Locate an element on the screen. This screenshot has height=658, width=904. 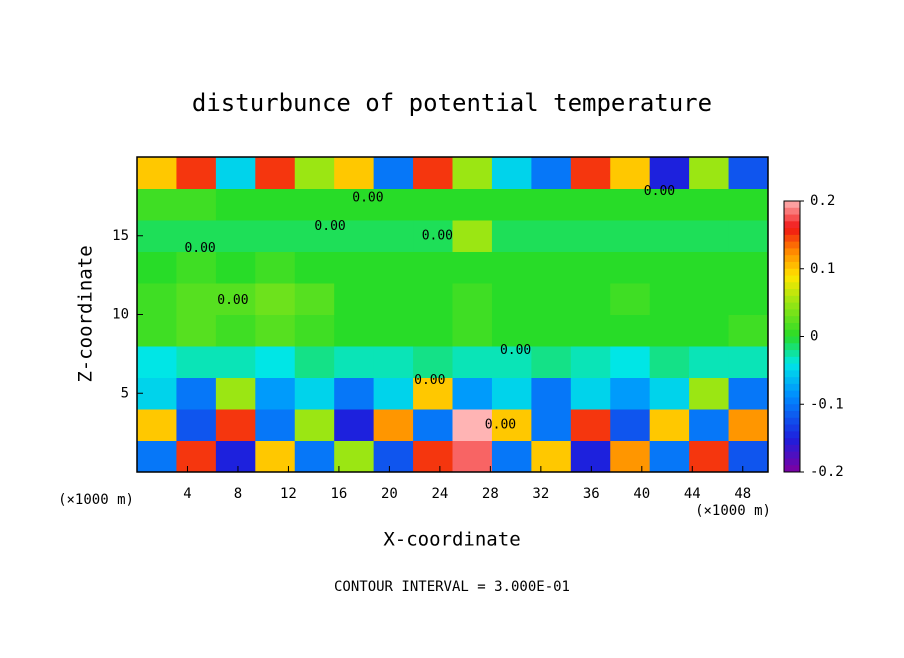
x-tick-label: 40 is located at coordinates (641, 494).